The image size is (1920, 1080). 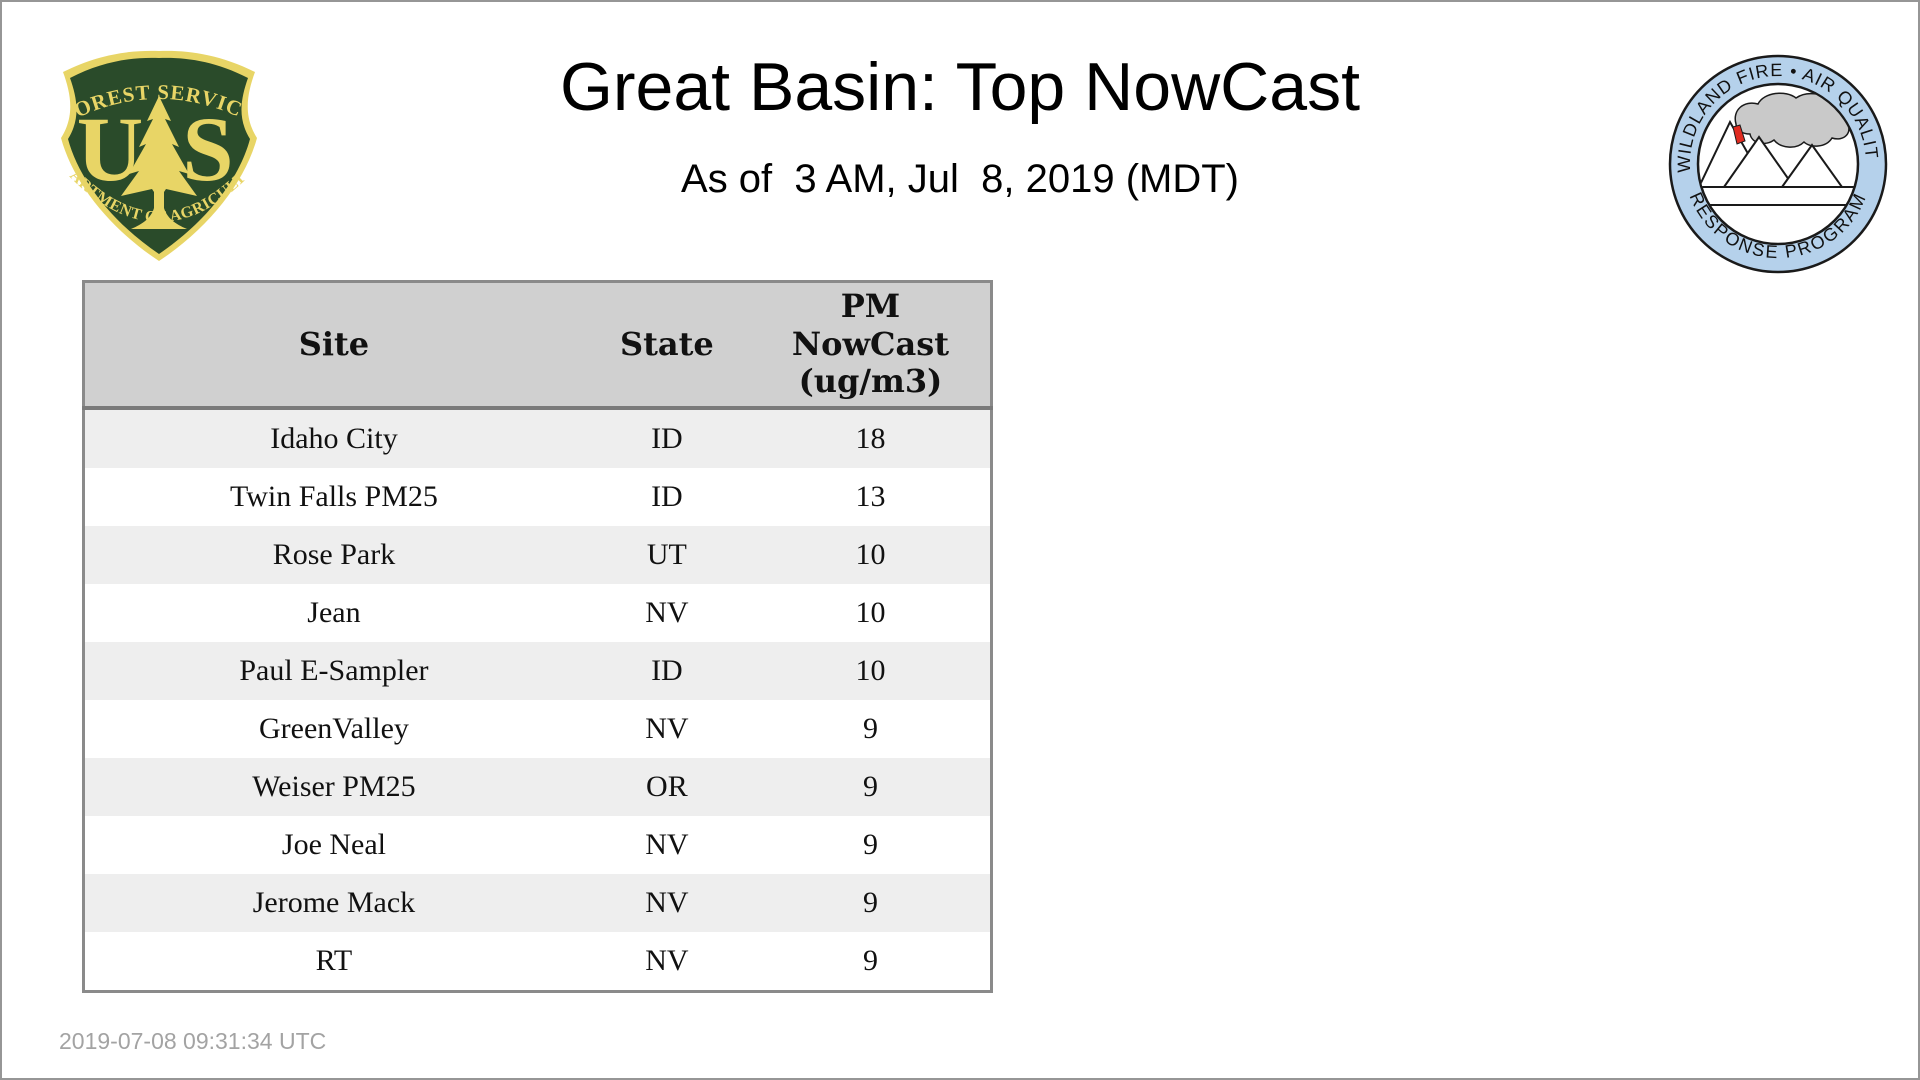 I want to click on table-row: Jerome Mack NV 9, so click(x=537, y=903).